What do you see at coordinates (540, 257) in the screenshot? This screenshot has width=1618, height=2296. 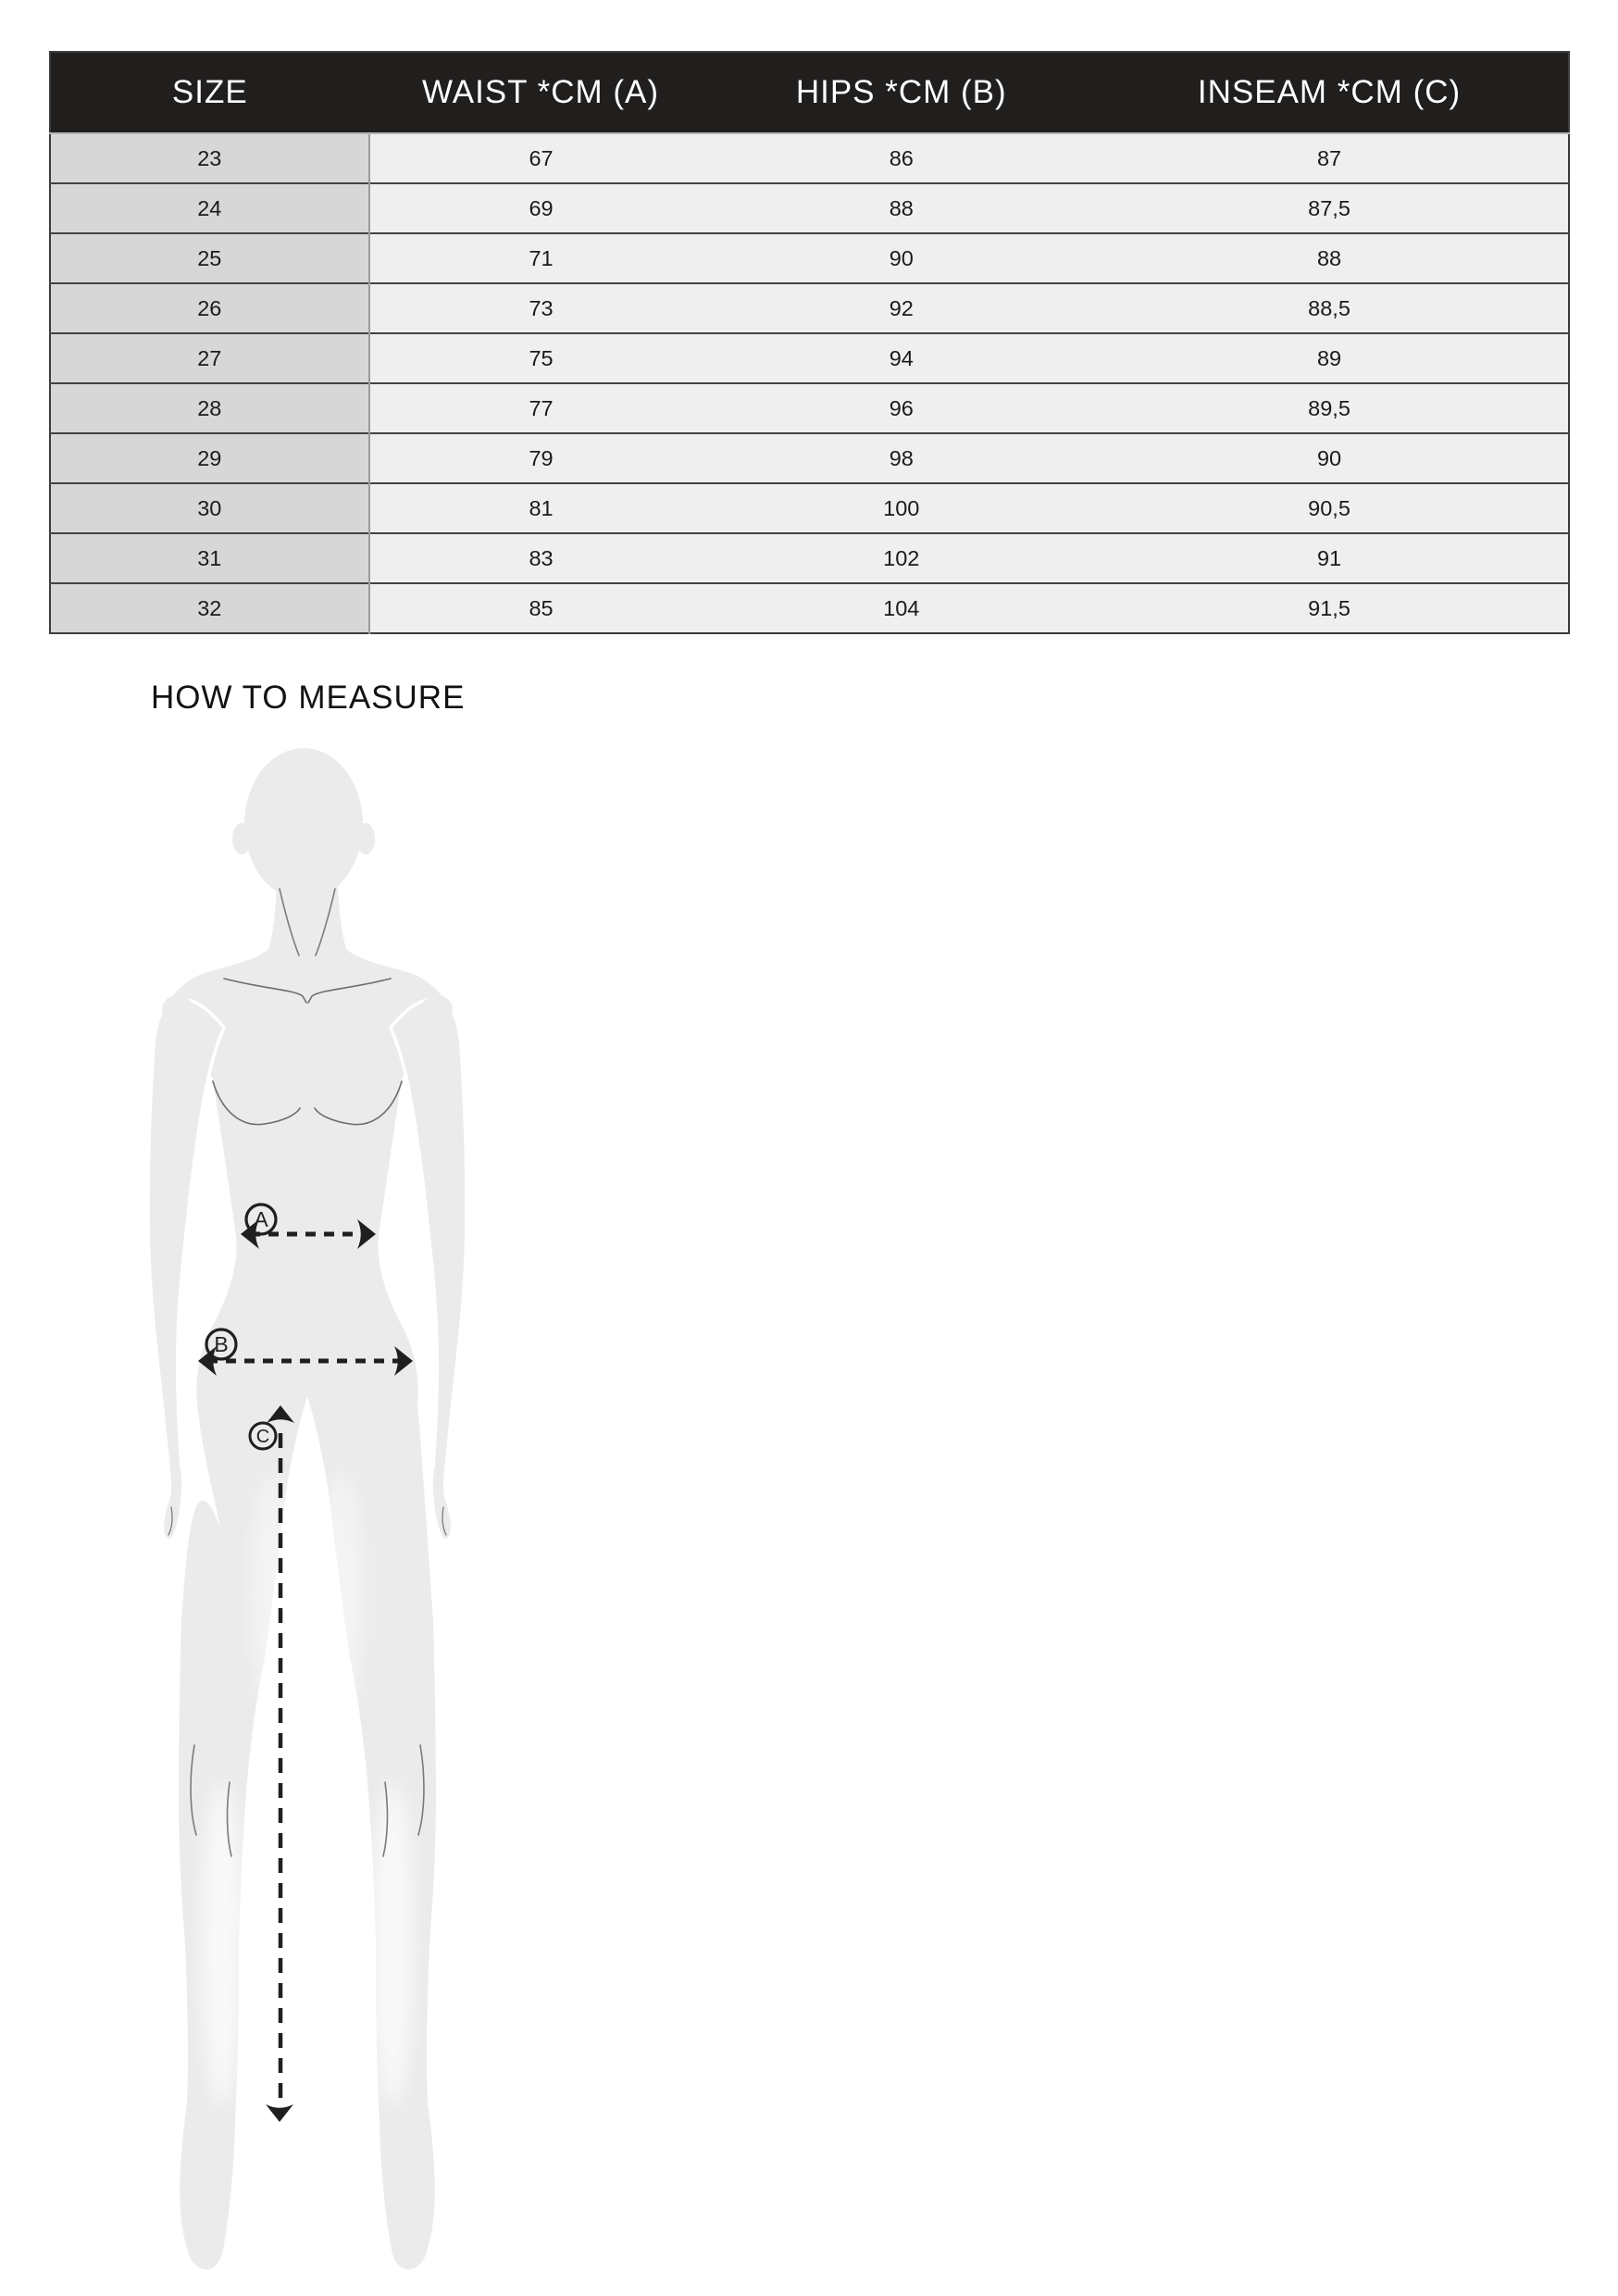 I see `cell-waist: 71` at bounding box center [540, 257].